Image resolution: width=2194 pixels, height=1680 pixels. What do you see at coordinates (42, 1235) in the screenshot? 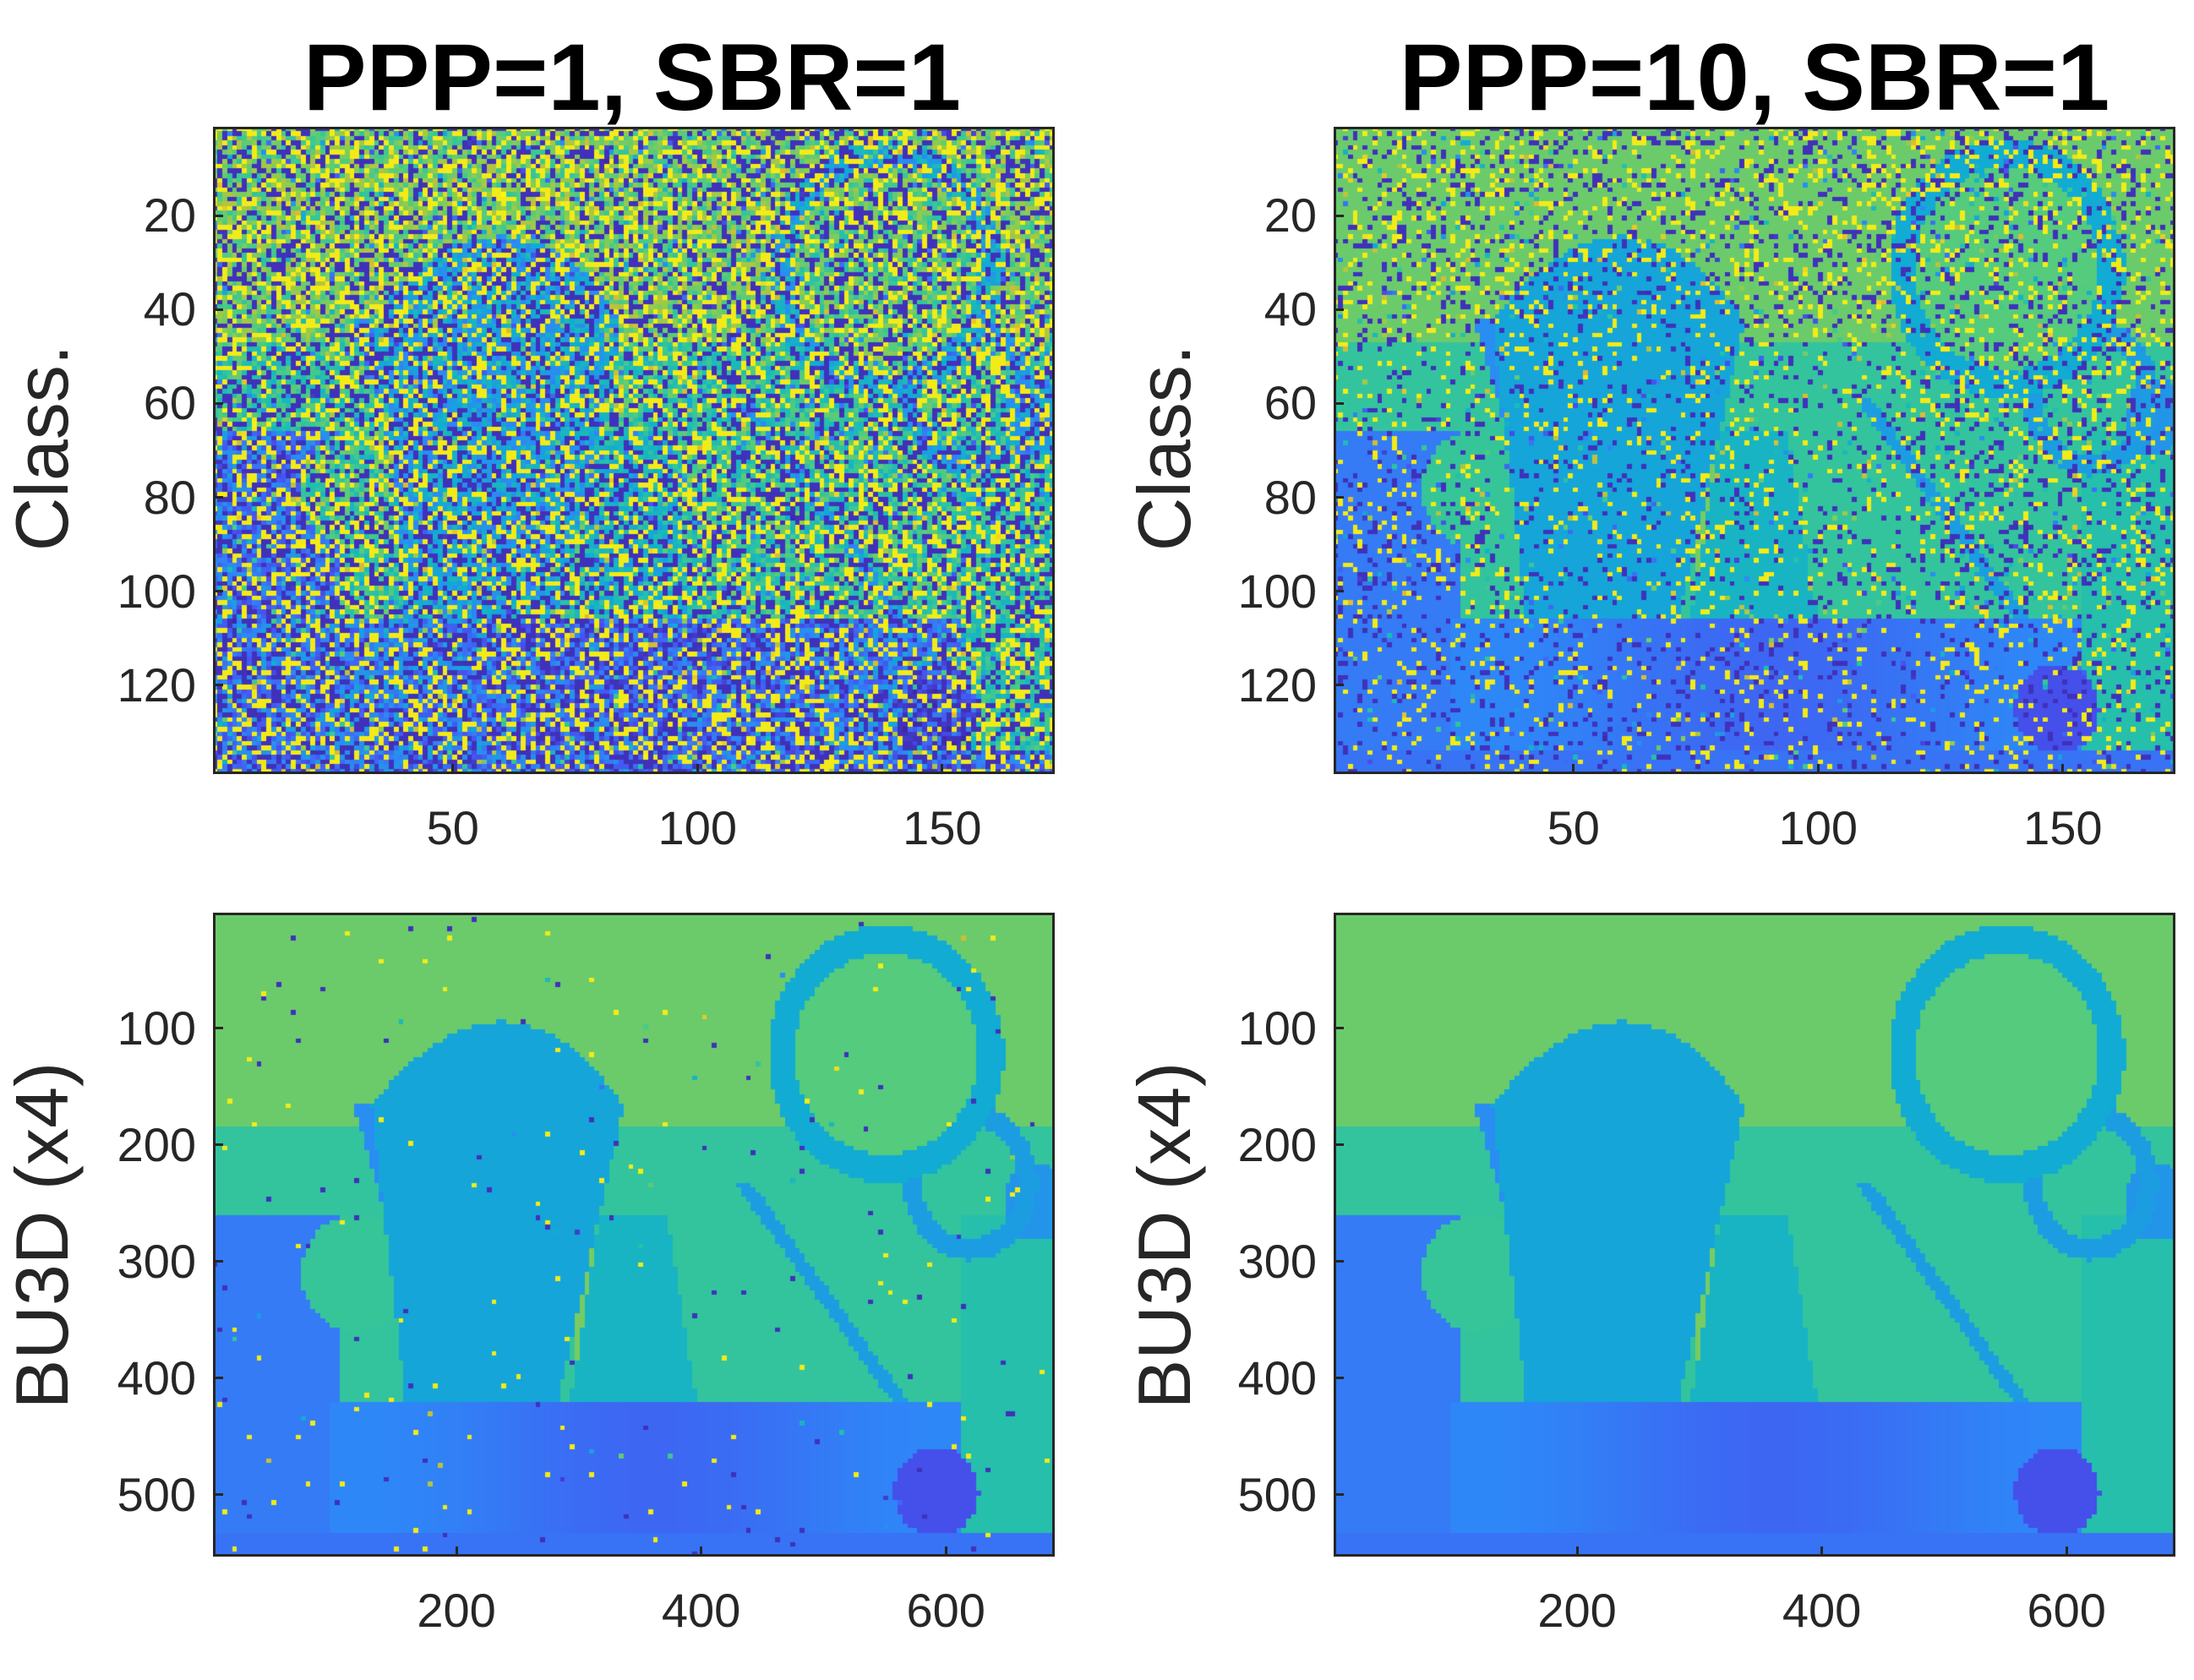
I see `row-label-bu3d-bottom-left: BU3D (x4)` at bounding box center [42, 1235].